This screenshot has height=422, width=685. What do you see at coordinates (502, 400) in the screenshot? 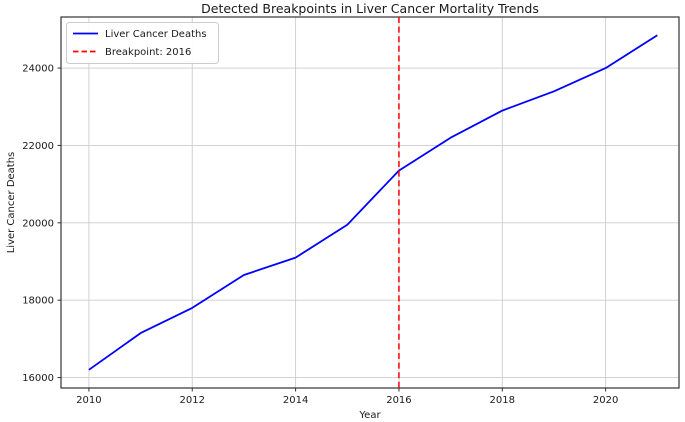
I see `x-tick-label: 2018` at bounding box center [502, 400].